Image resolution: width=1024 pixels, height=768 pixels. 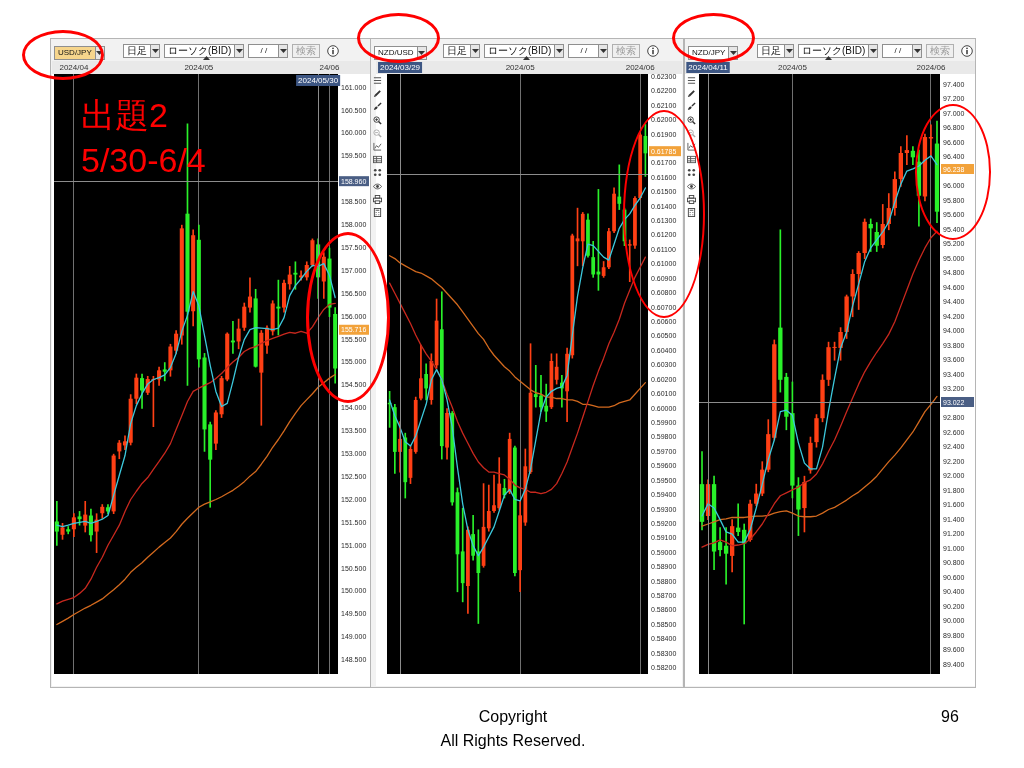 I want to click on annotation: 出題2, so click(x=124, y=115).